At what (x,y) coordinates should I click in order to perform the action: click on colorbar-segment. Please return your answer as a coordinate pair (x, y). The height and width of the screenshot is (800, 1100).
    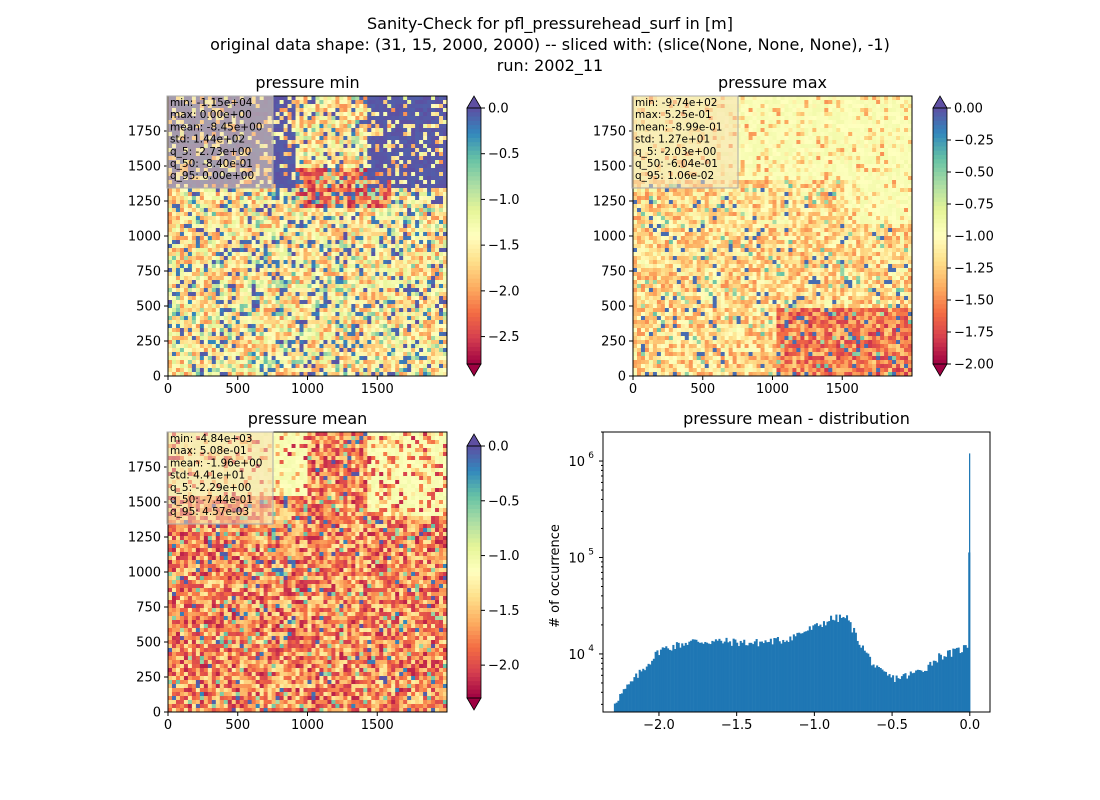
    Looking at the image, I should click on (474, 174).